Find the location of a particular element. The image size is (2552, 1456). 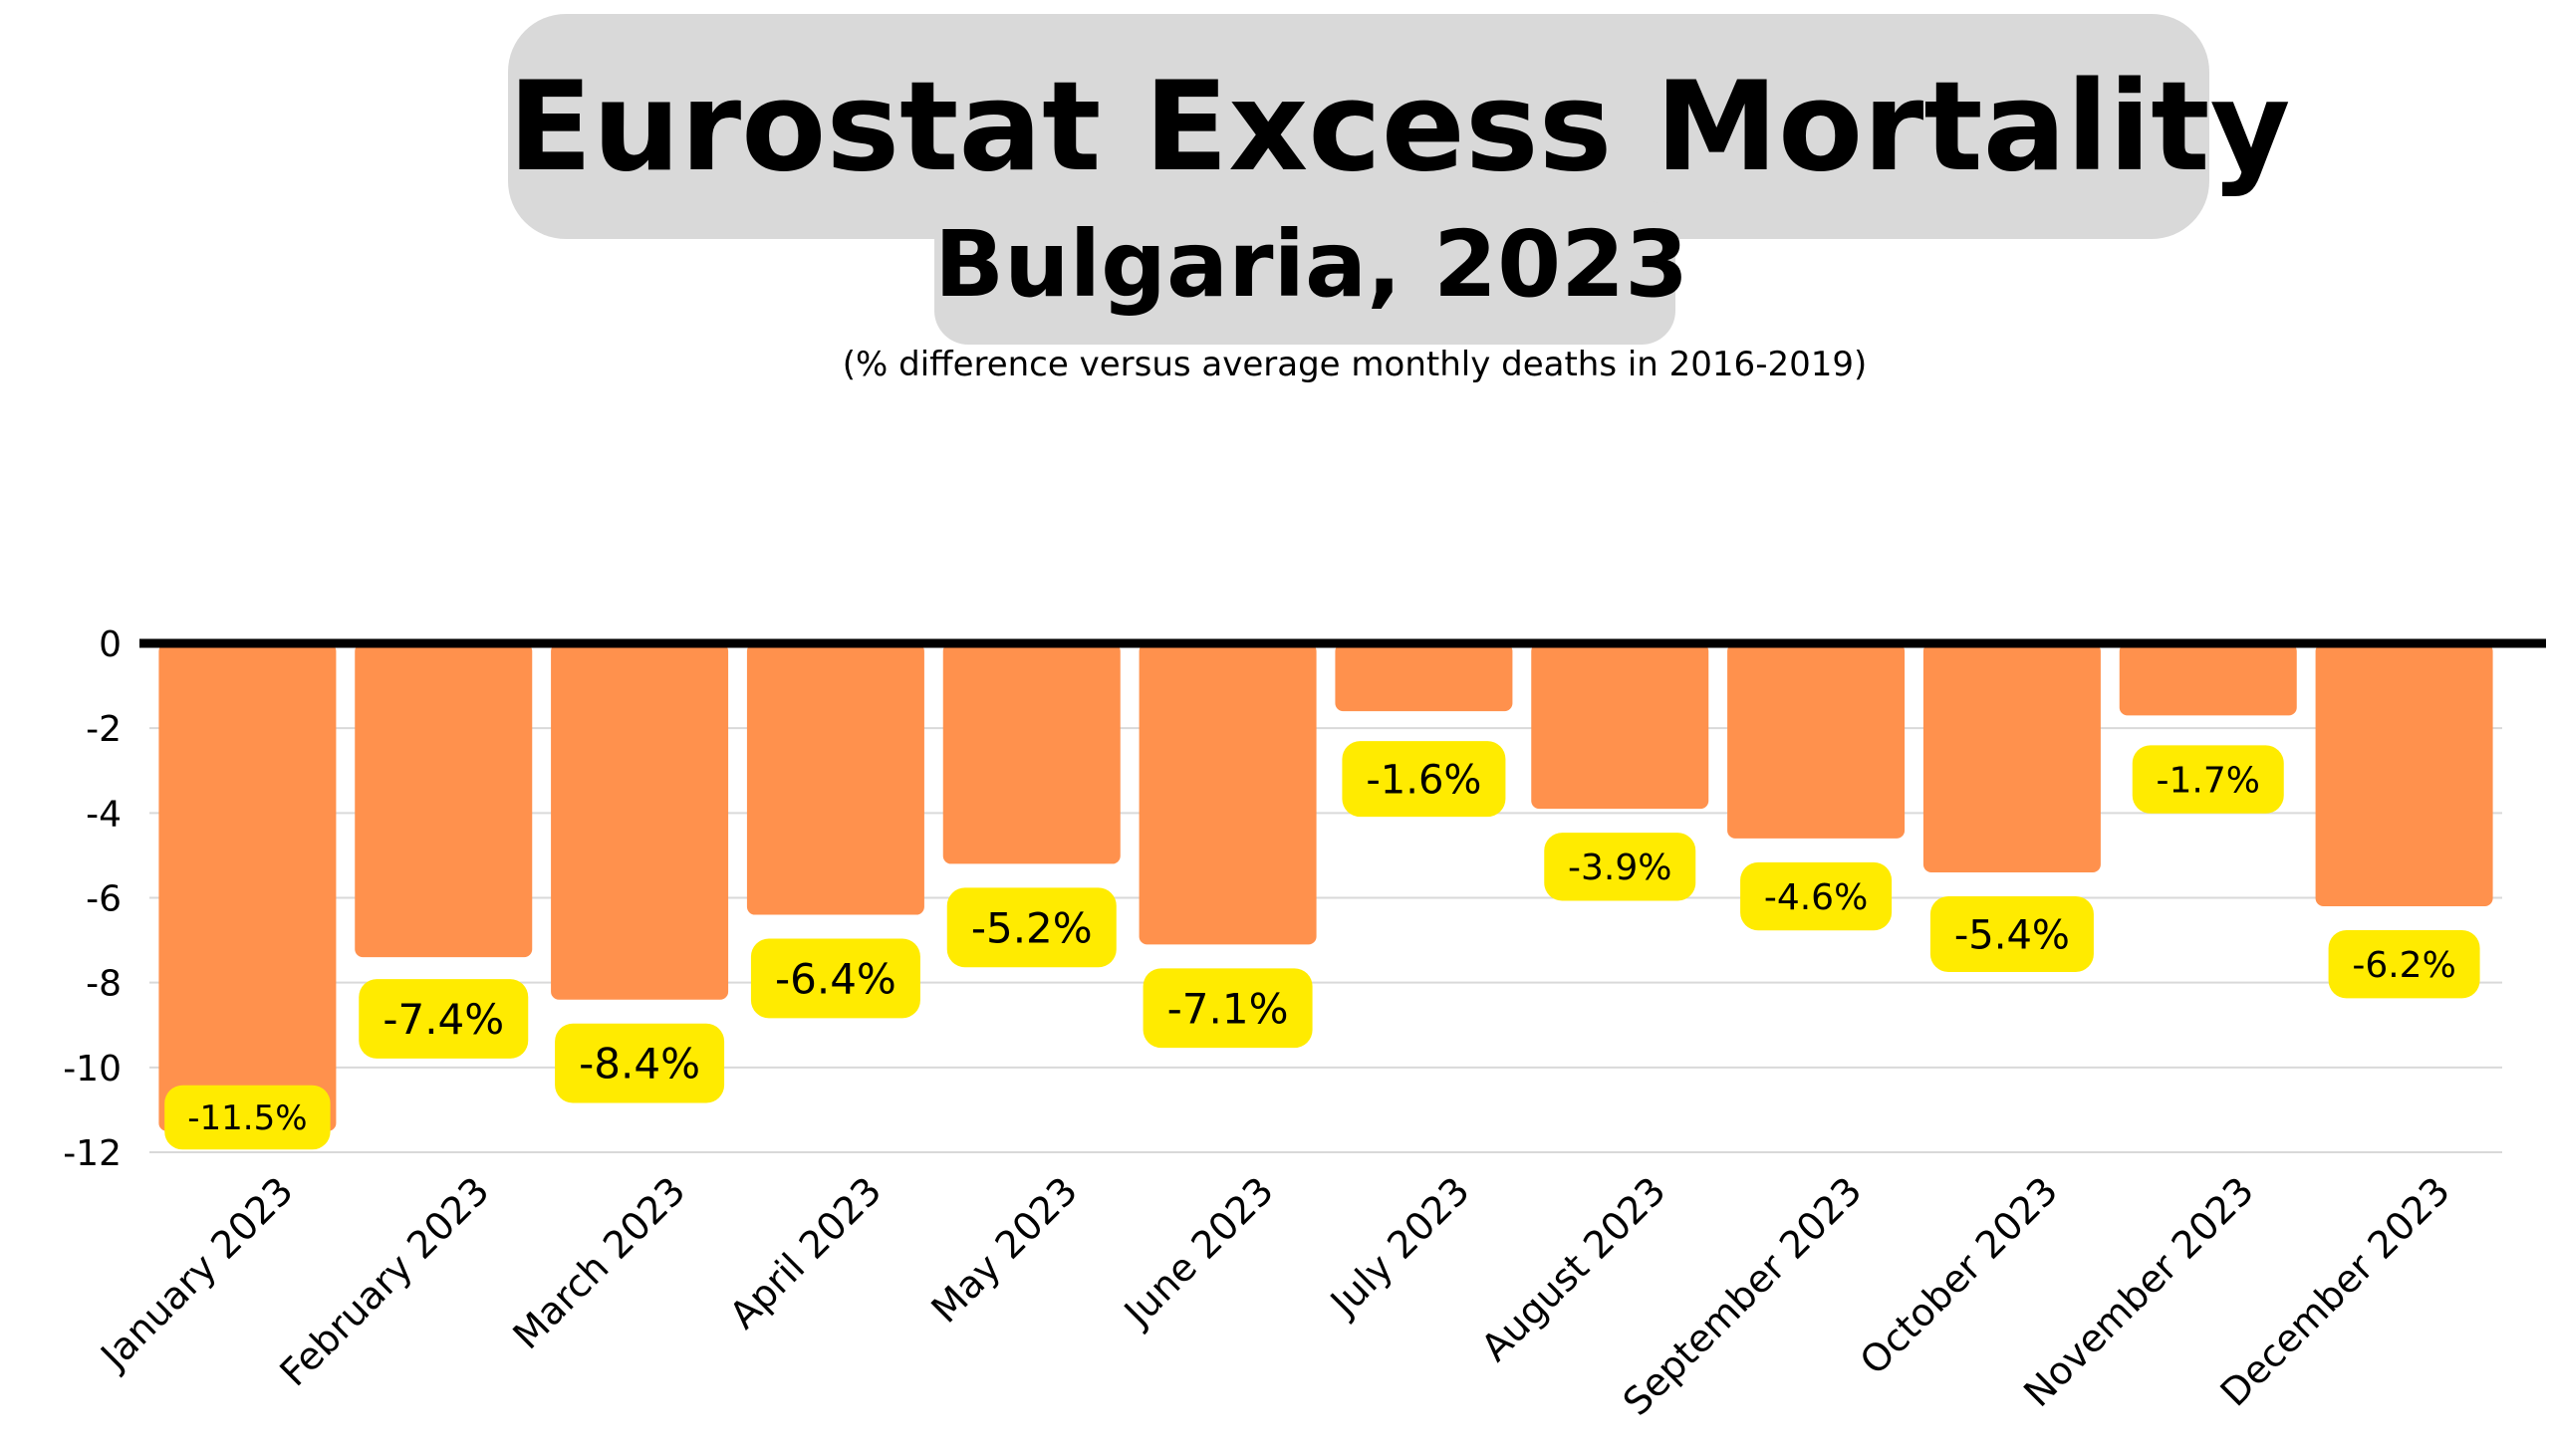

x-tick-label: March 2023 is located at coordinates (599, 1262).